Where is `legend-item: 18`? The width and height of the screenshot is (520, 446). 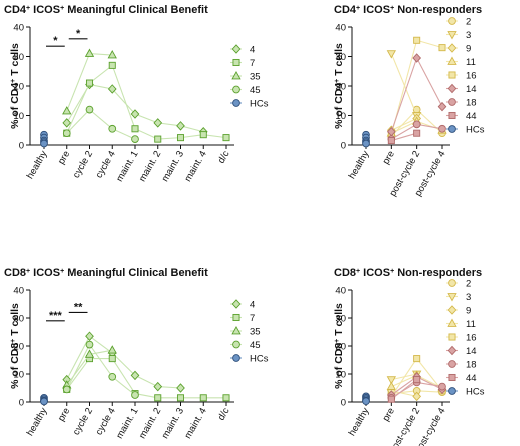
legend-item: 18 is located at coordinates (461, 364).